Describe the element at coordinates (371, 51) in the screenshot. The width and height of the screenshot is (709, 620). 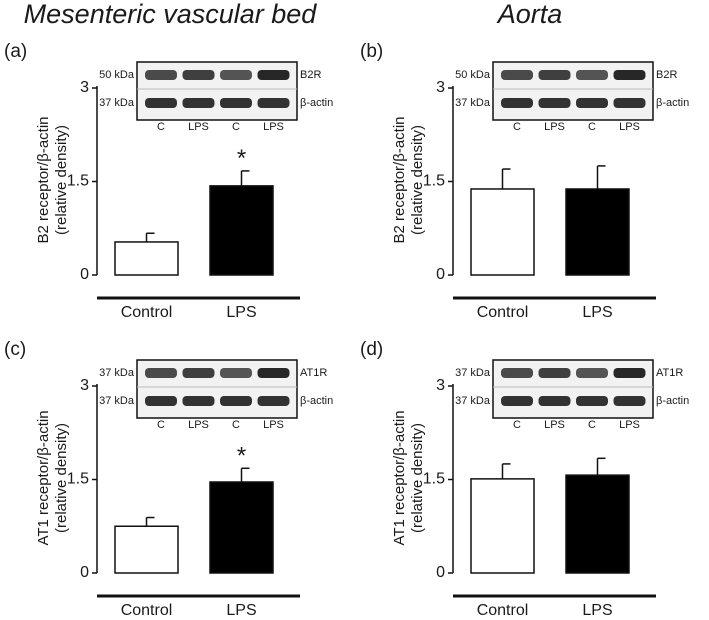
I see `panel-label: (b)` at that location.